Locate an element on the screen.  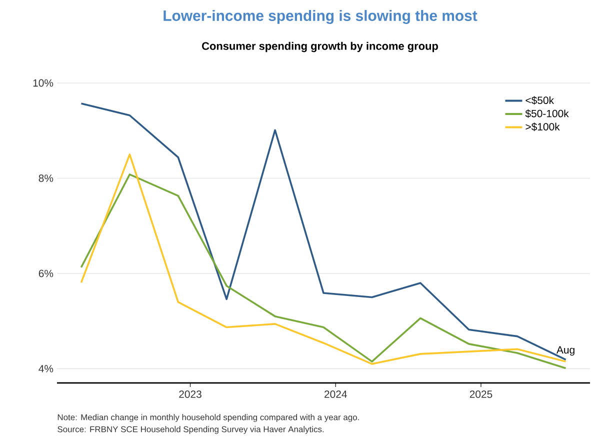
chart-subtitle: Consumer spending growth by income group is located at coordinates (320, 47).